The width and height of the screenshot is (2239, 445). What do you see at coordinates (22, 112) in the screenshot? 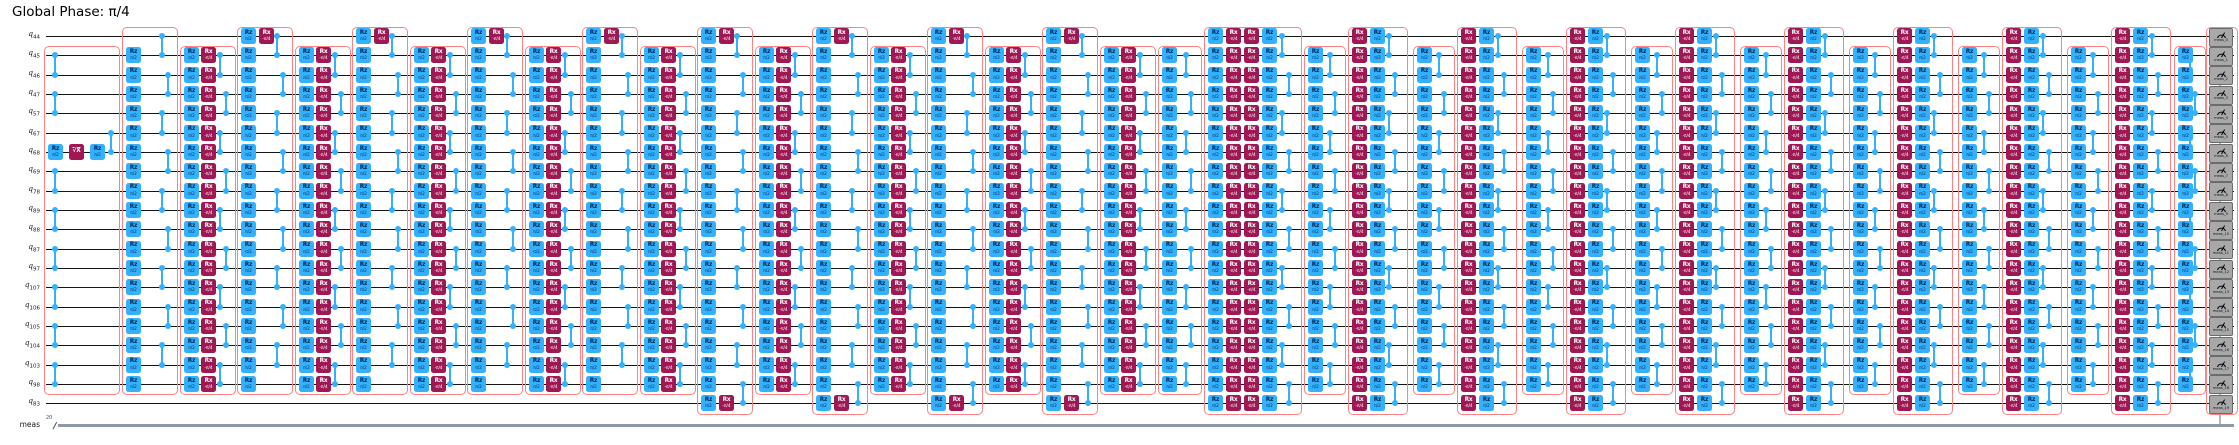
I see `qubit-label: q57` at bounding box center [22, 112].